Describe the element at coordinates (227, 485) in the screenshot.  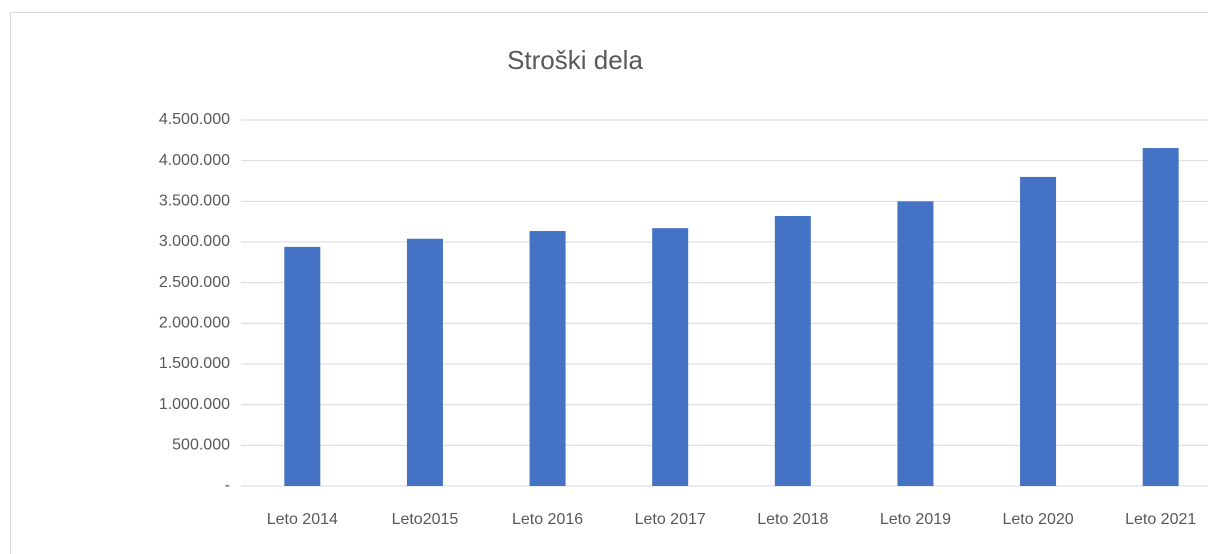
I see `y-tick-label: -` at that location.